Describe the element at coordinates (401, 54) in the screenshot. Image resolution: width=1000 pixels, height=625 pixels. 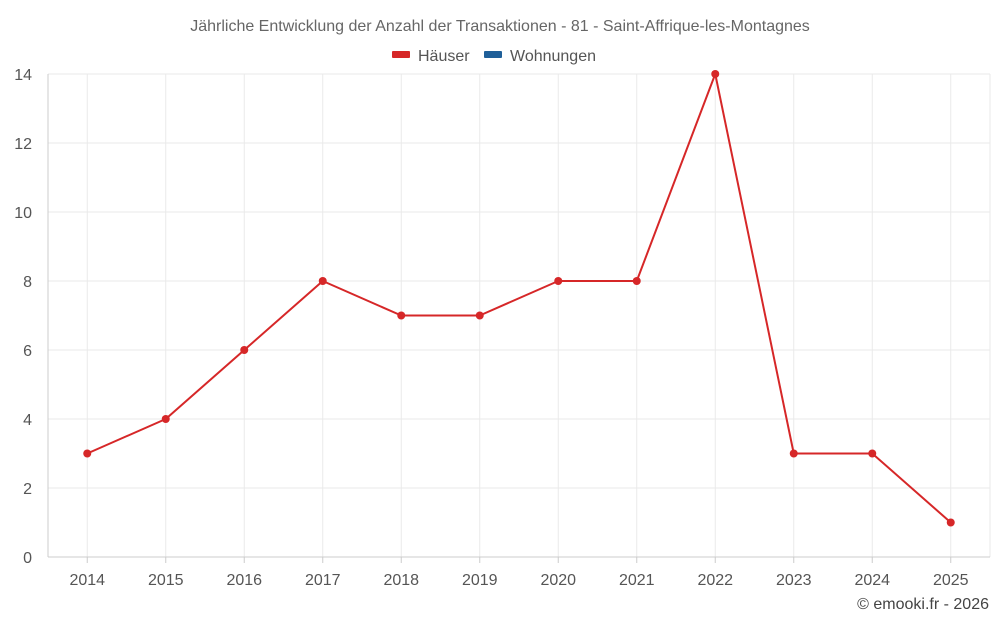
I see `legend-swatch-haeuser` at that location.